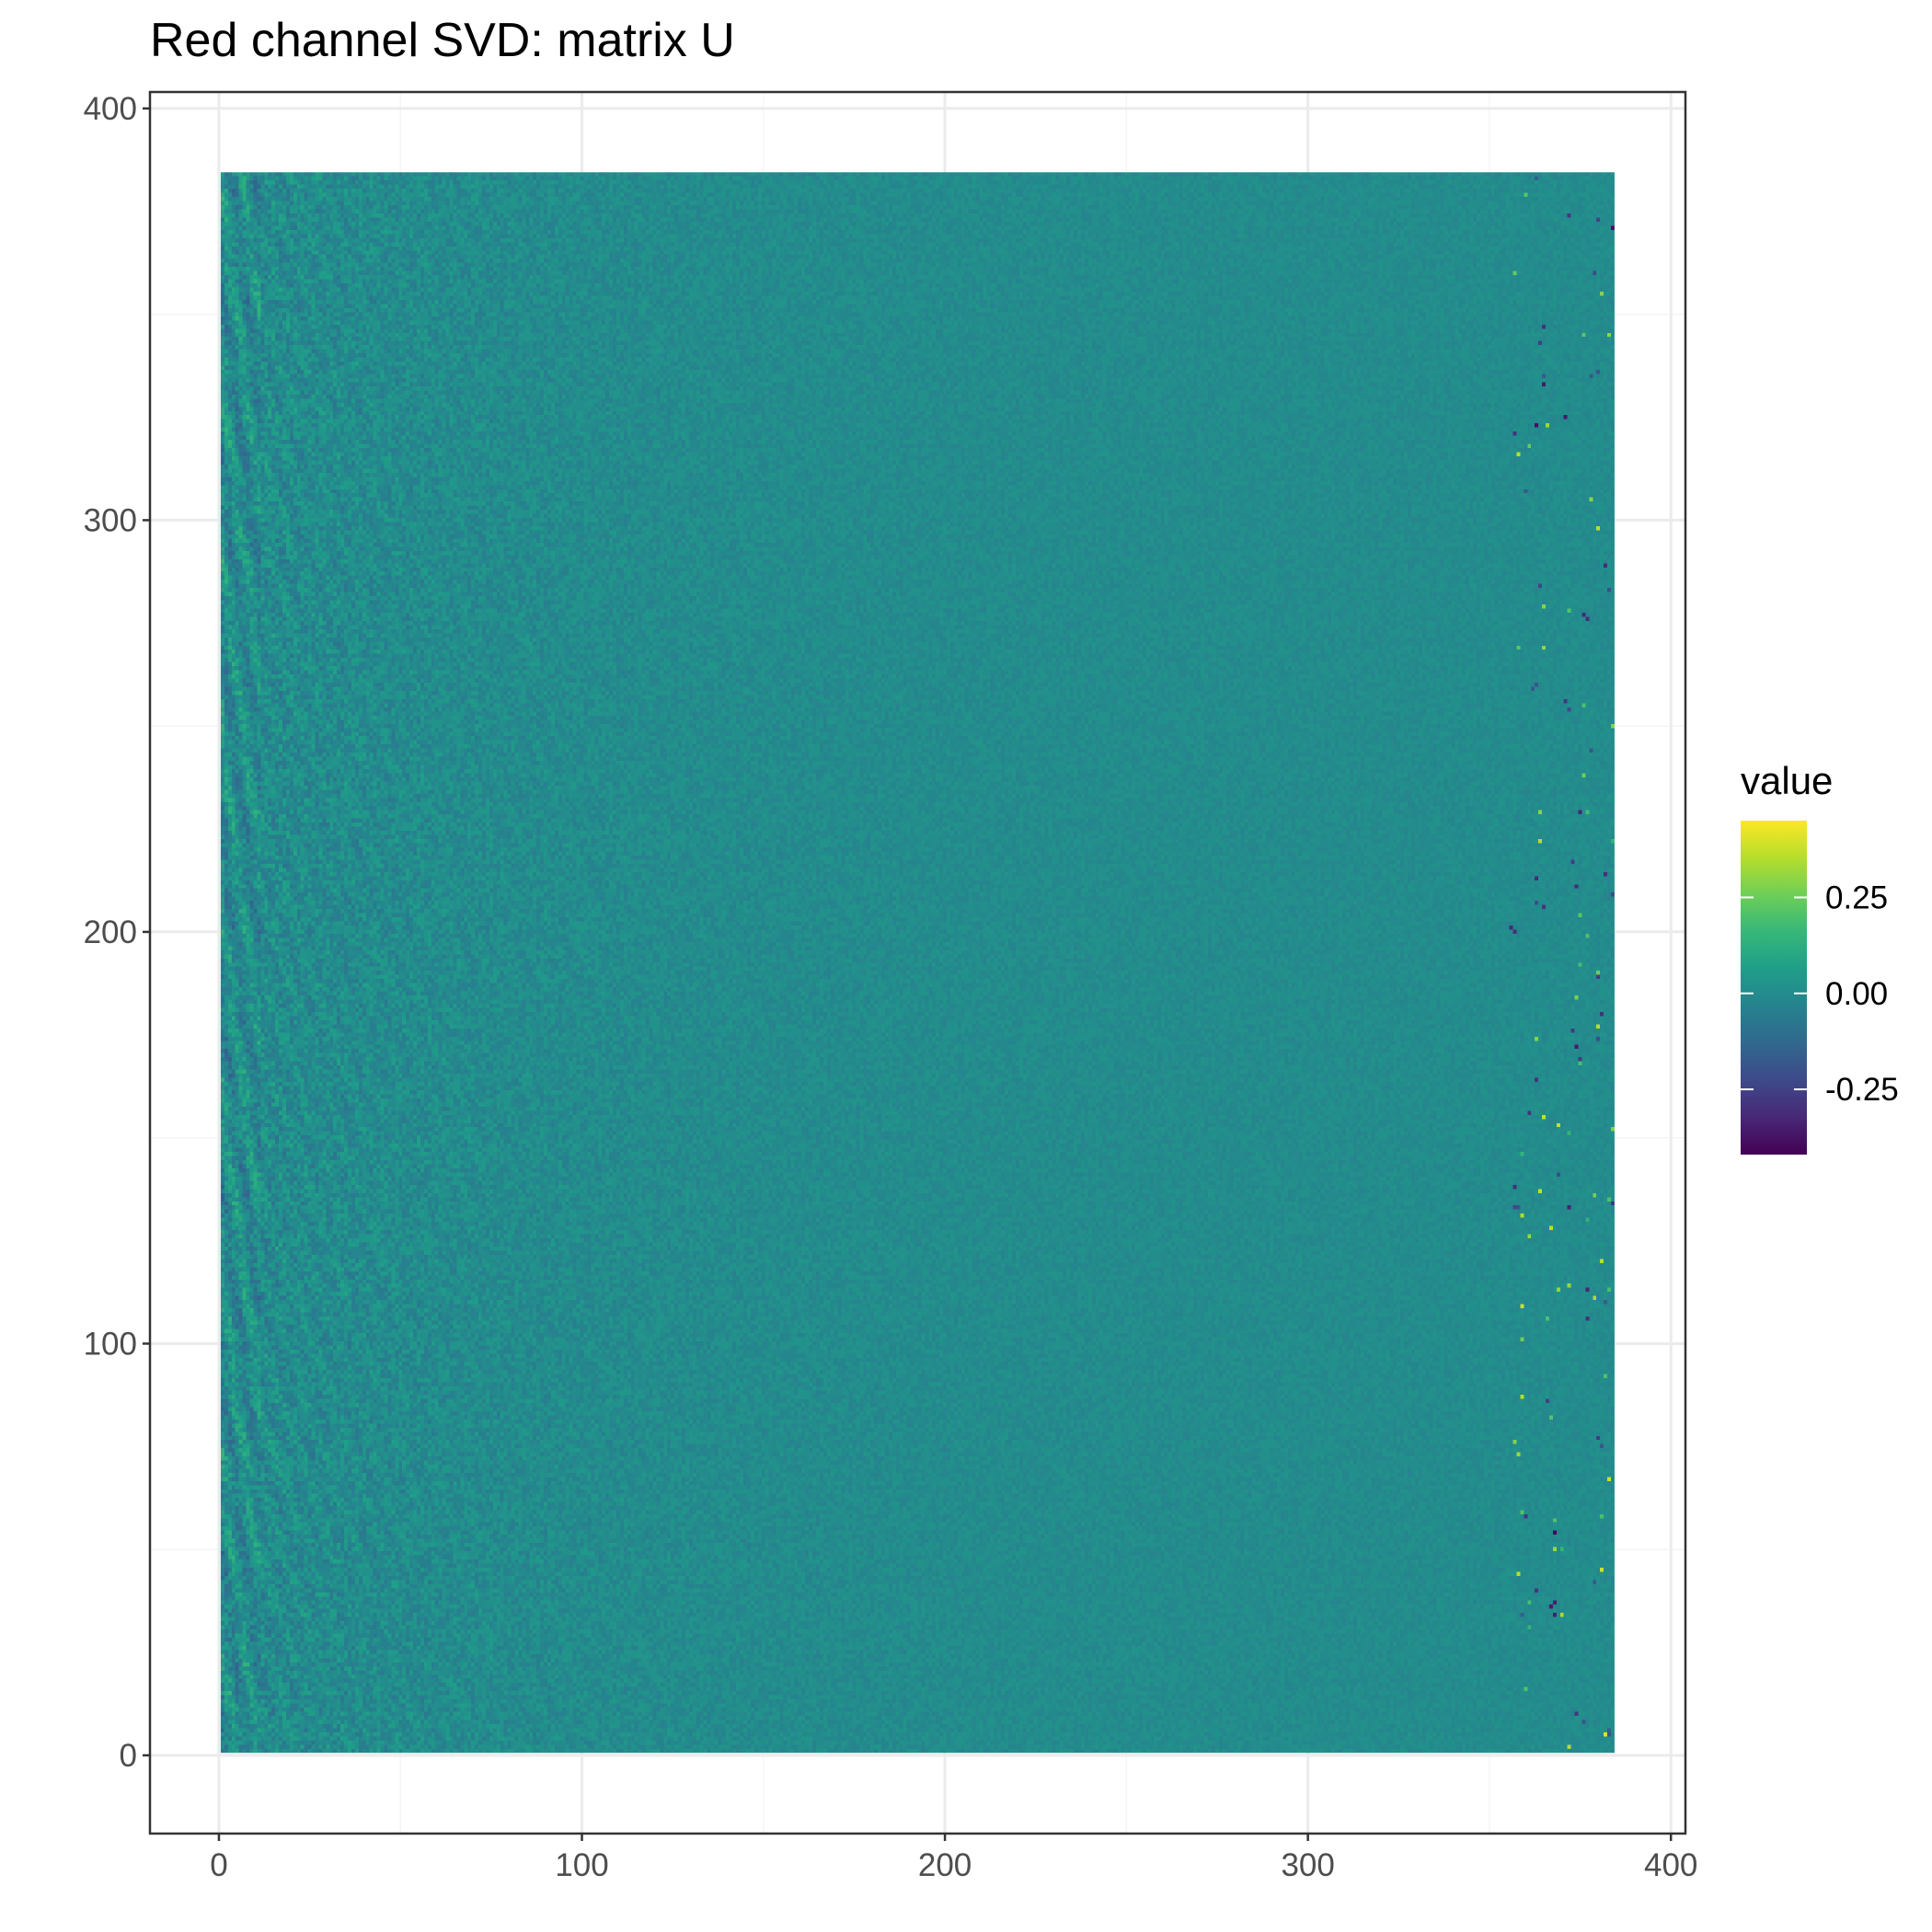  Describe the element at coordinates (1856, 994) in the screenshot. I see `legend-tick-label: 0.00` at that location.